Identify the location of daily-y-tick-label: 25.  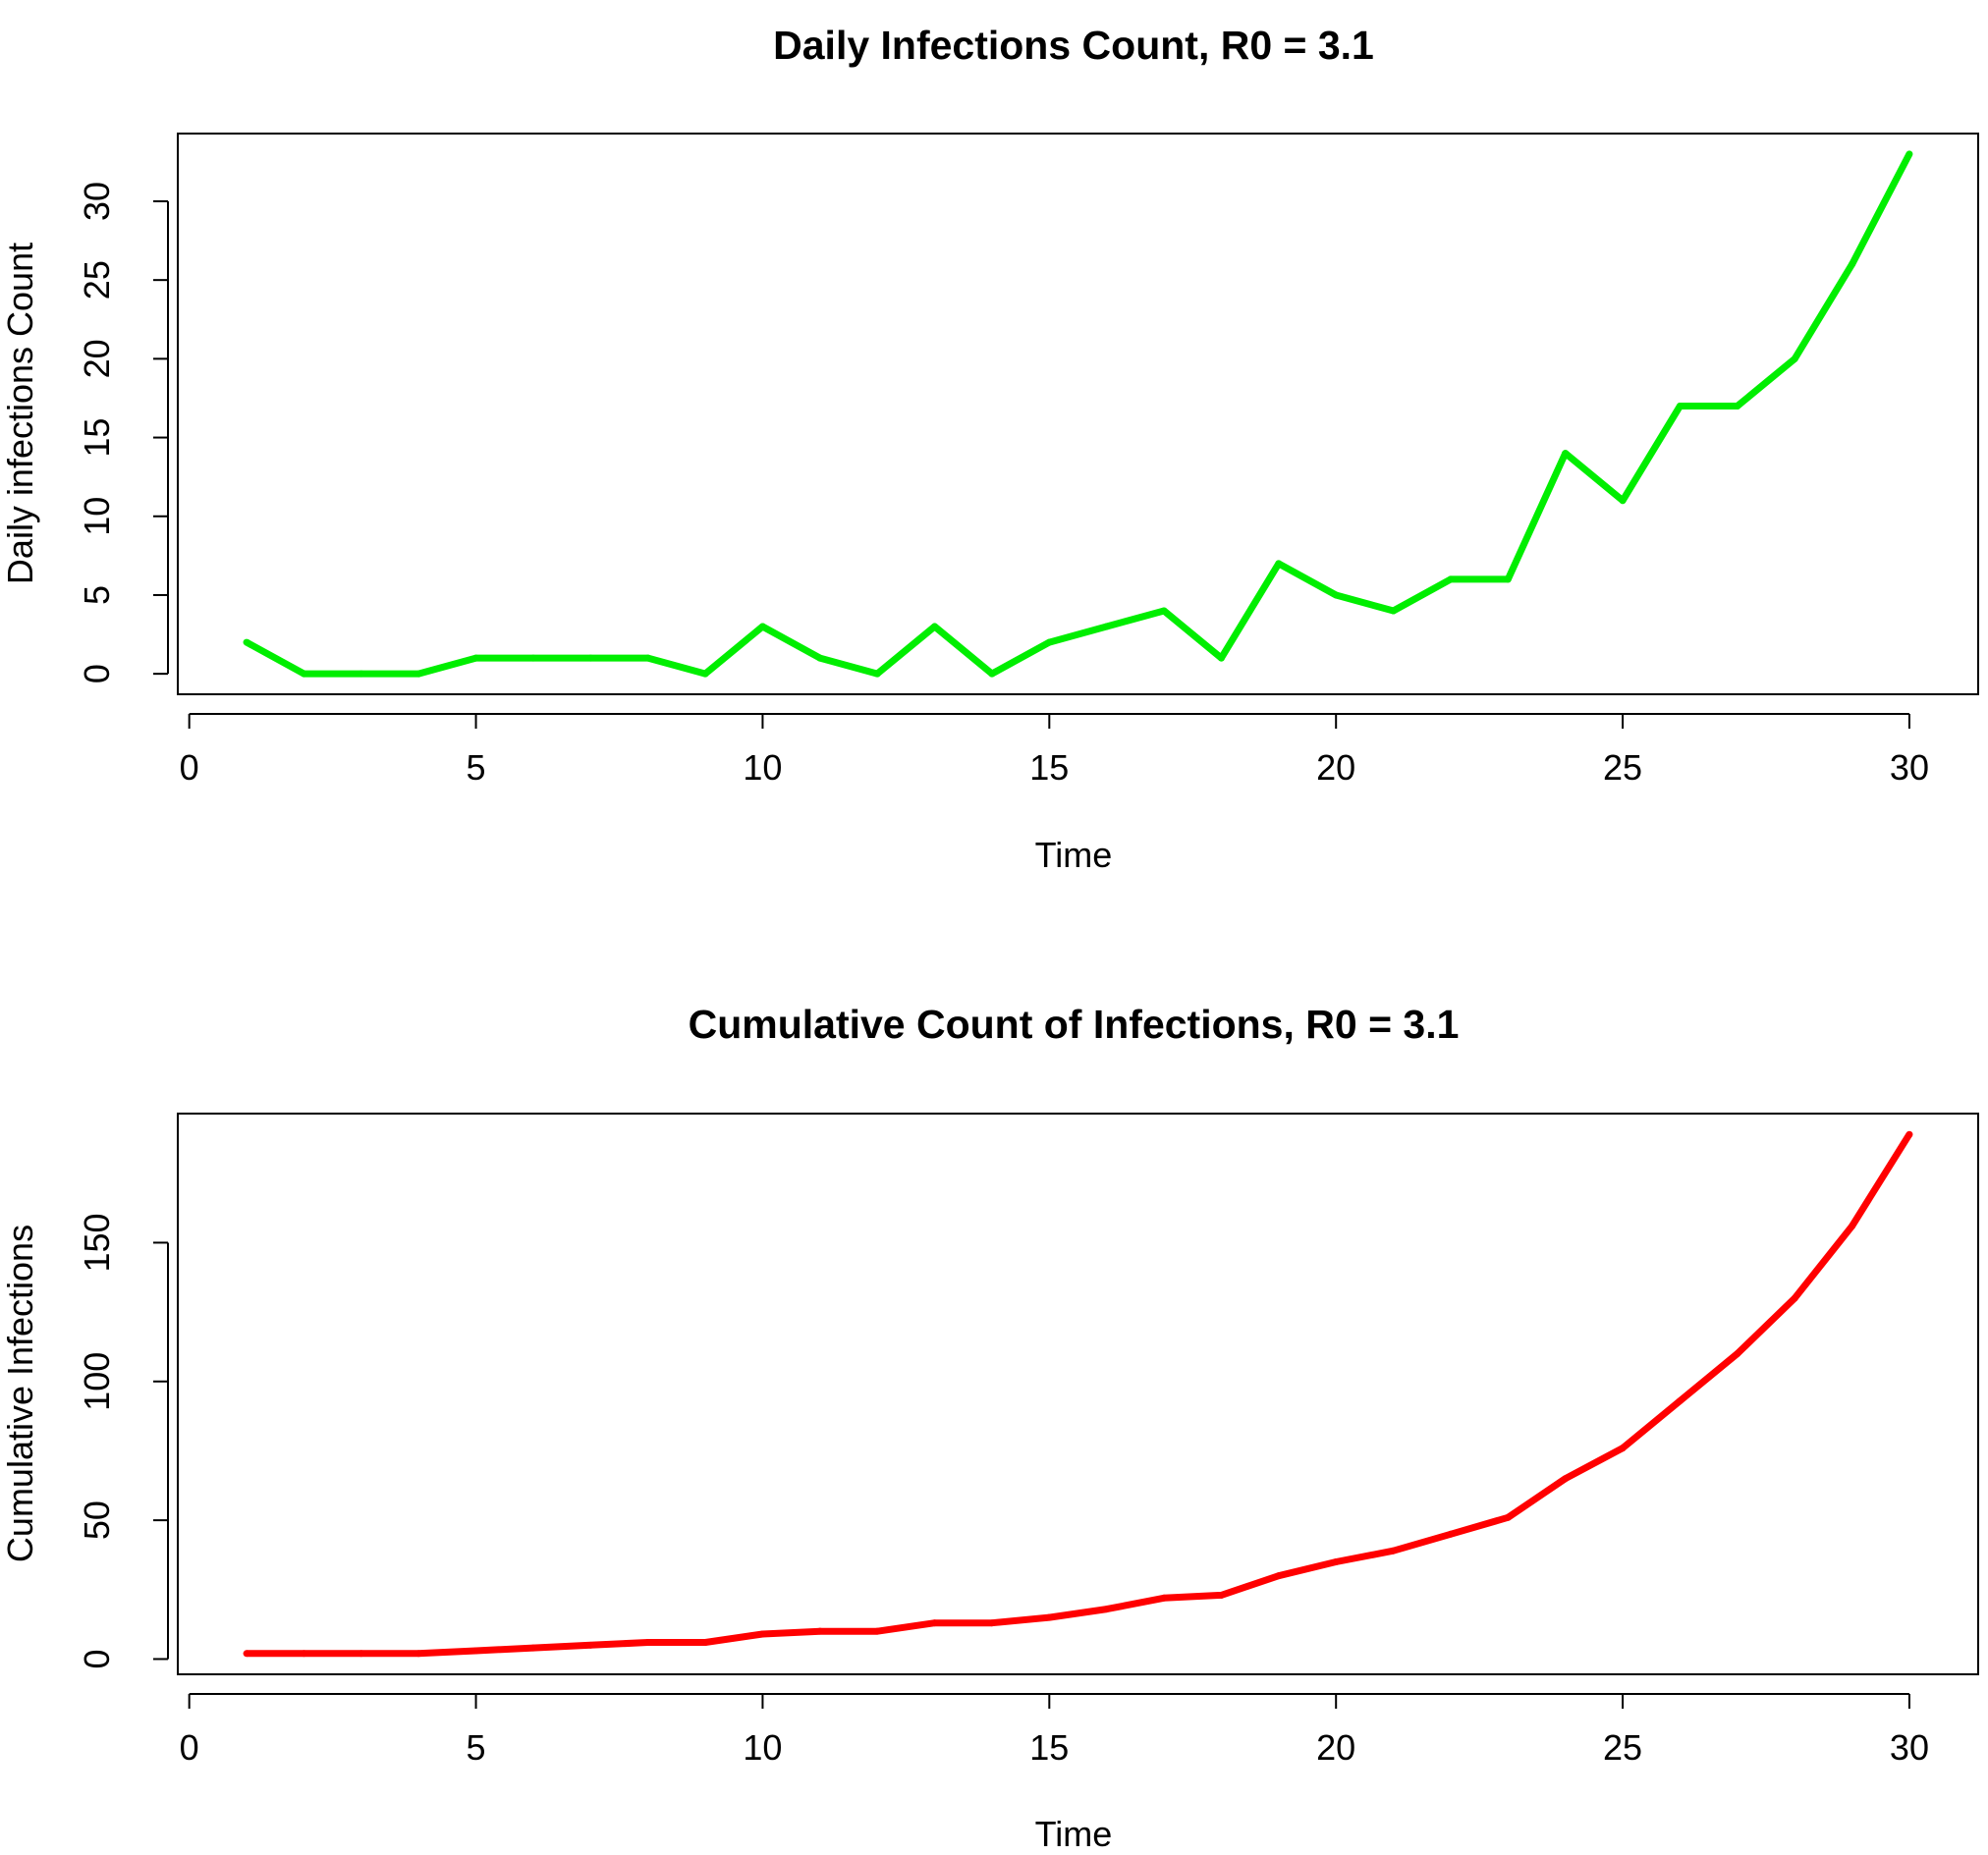
(97, 280).